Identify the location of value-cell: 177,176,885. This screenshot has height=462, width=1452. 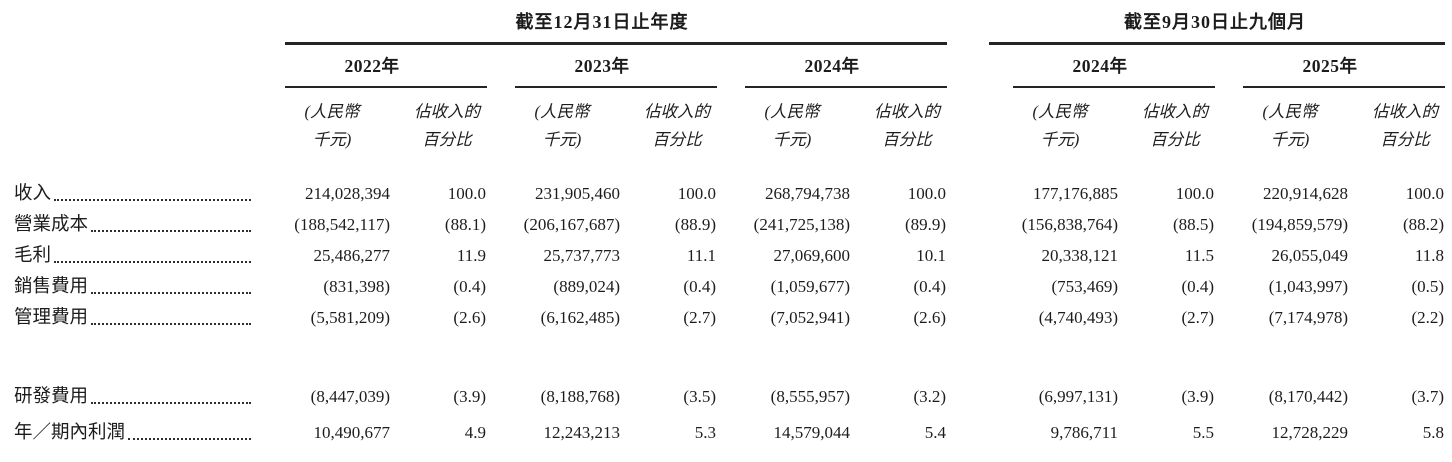
(1076, 193).